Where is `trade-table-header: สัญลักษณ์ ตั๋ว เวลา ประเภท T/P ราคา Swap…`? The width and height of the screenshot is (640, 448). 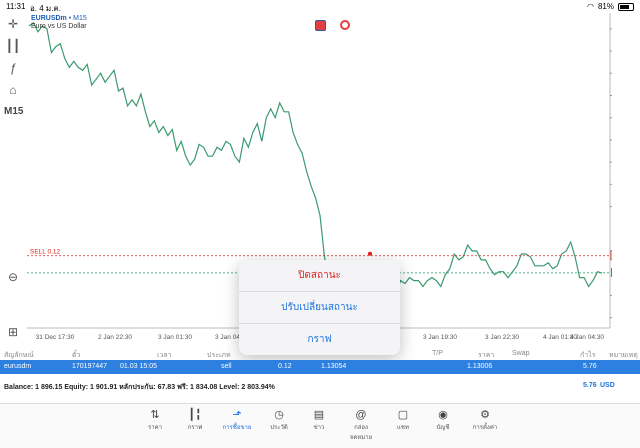
trade-table-header: สัญลักษณ์ ตั๋ว เวลา ประเภท T/P ราคา Swap… is located at coordinates (320, 353).